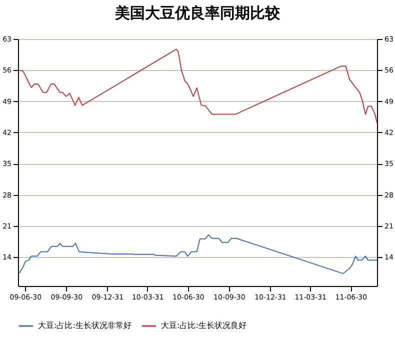  I want to click on legend-label: 大豆:占比:生长状况非常好, so click(85, 325).